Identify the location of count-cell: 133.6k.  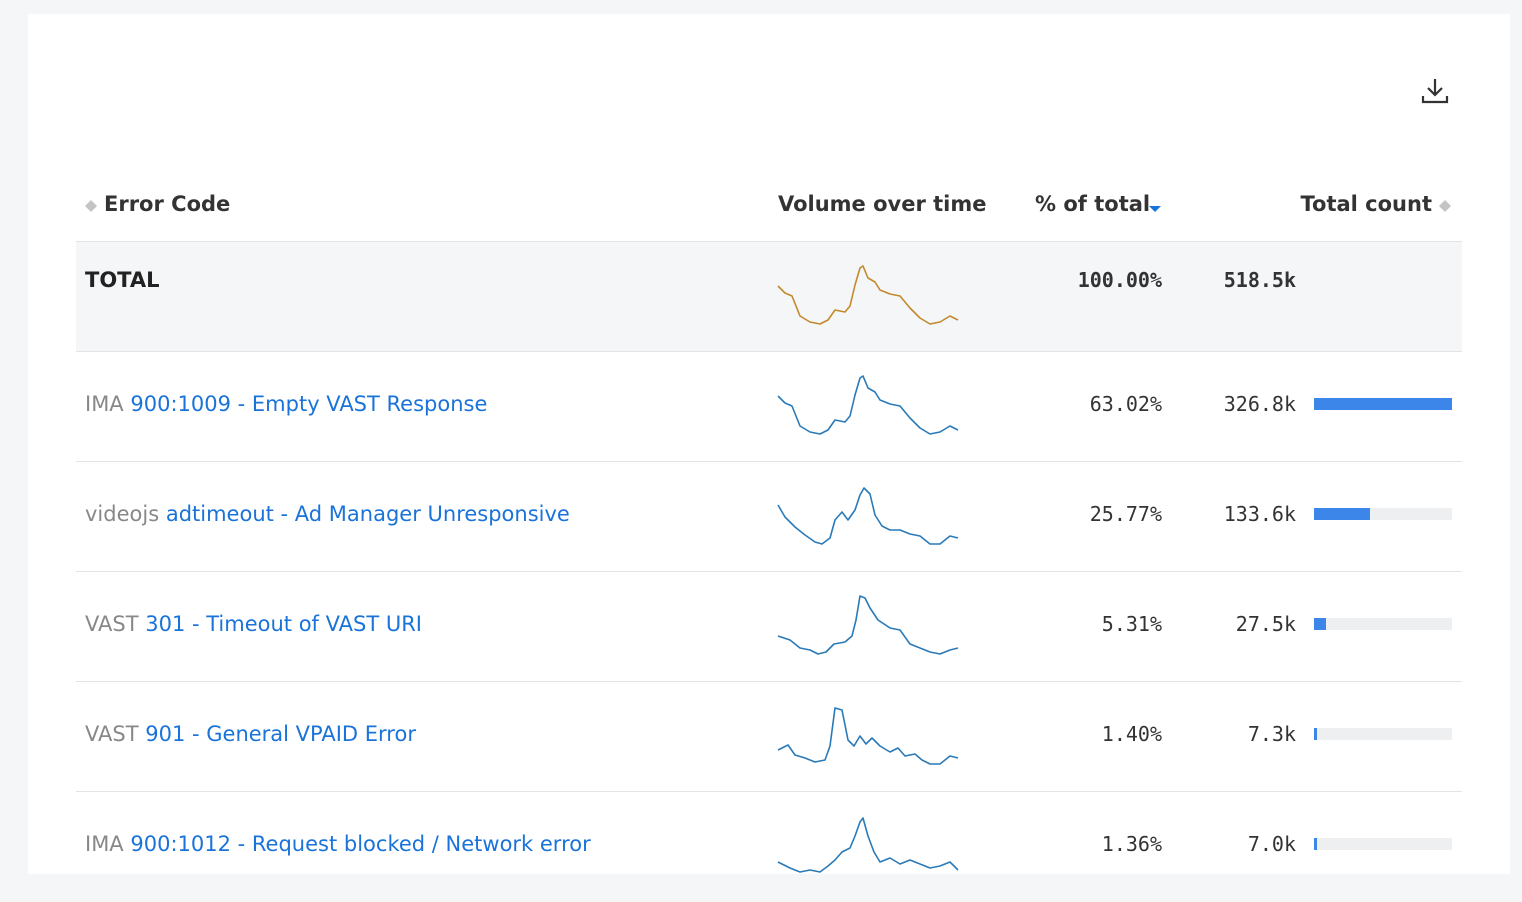
(1259, 514).